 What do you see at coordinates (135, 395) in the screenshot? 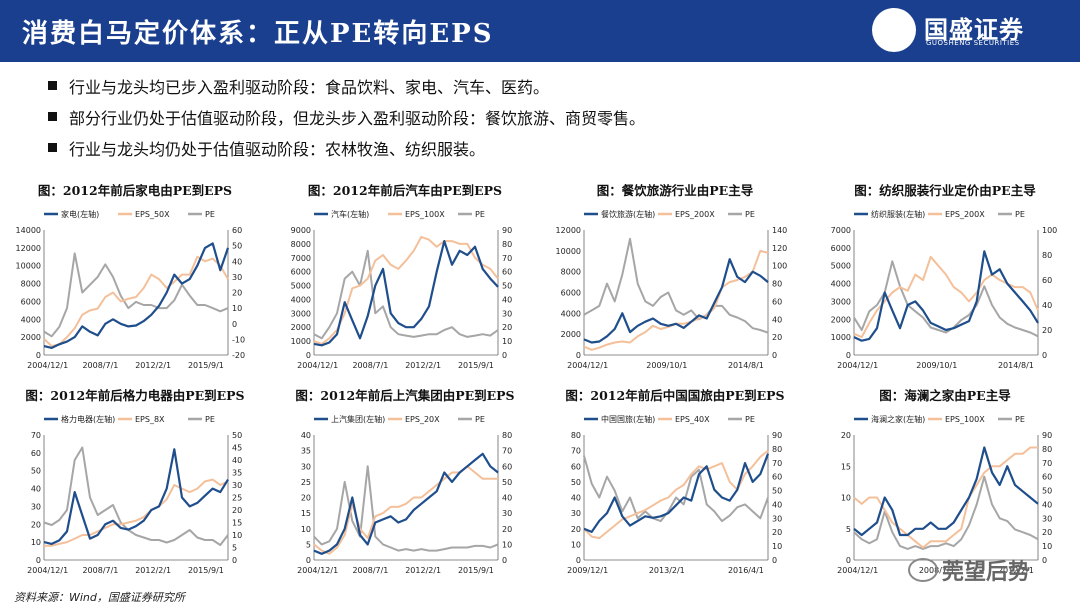
I see `chart-title: 图：2012年前后格力电器由PE到EPS` at bounding box center [135, 395].